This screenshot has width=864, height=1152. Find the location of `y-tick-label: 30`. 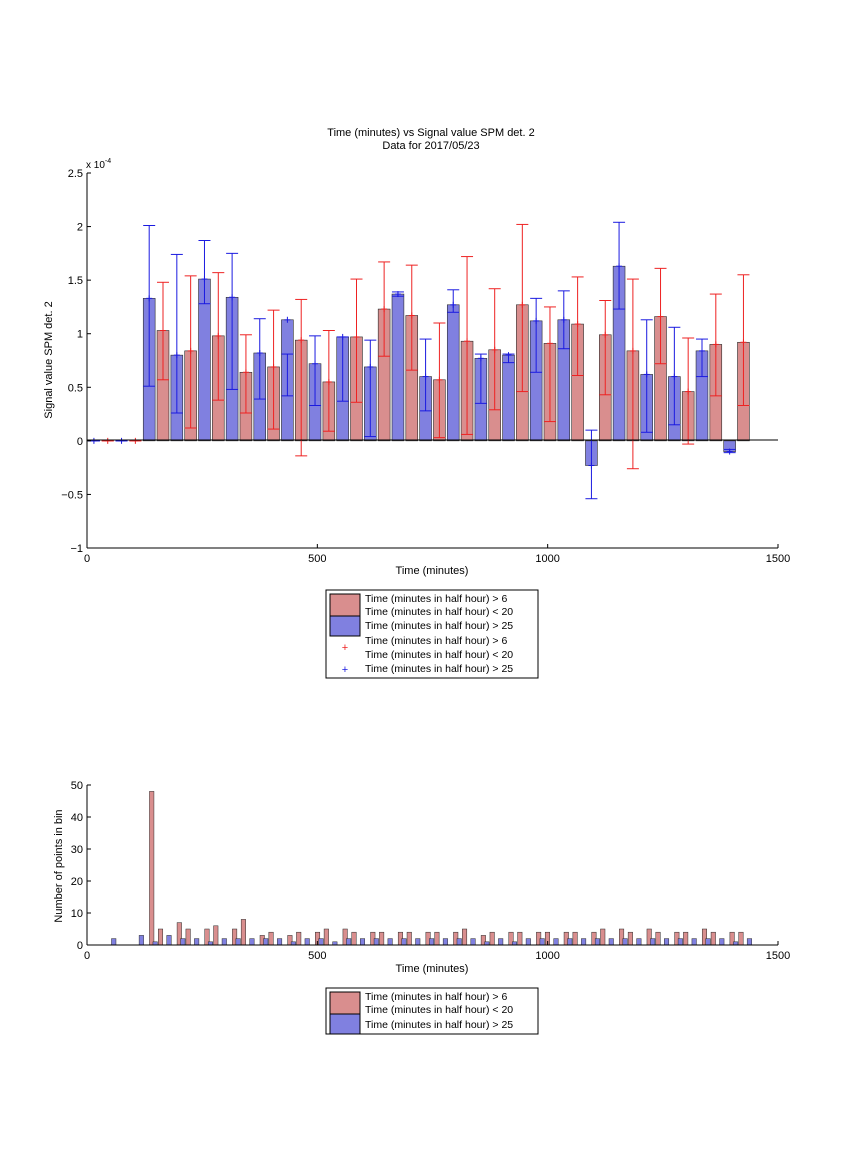

y-tick-label: 30 is located at coordinates (77, 850).